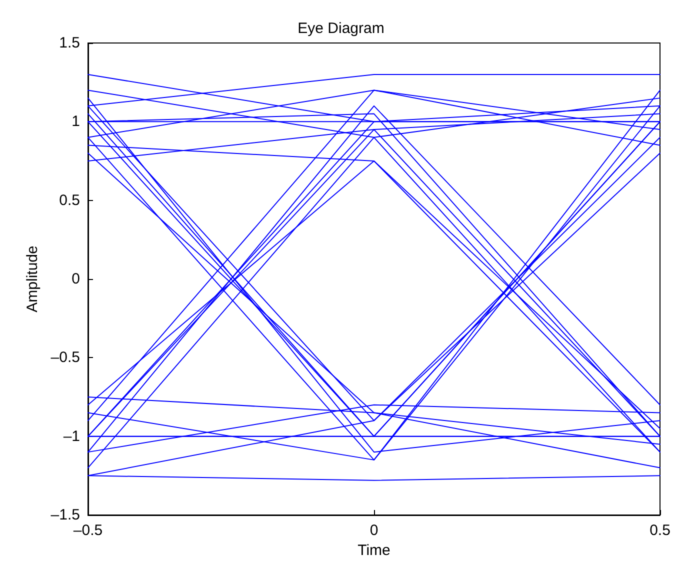  I want to click on y-tick-label: 0, so click(76, 279).